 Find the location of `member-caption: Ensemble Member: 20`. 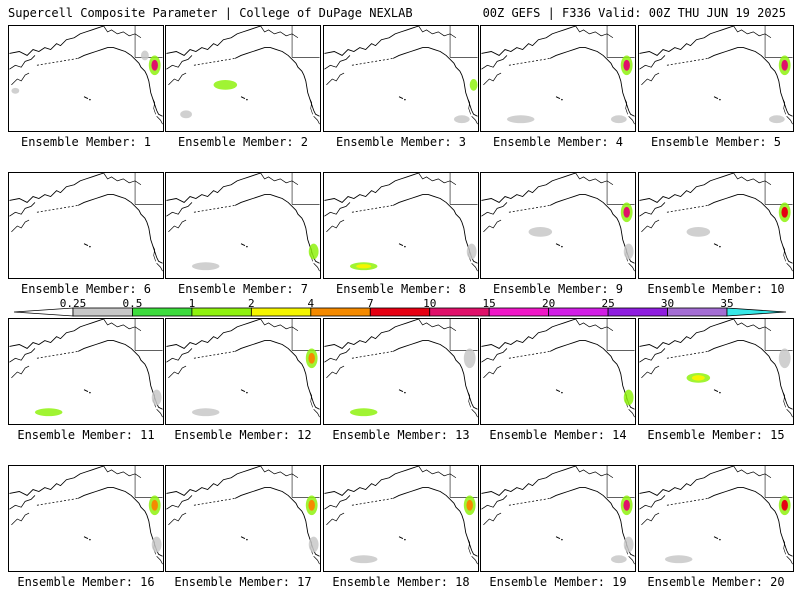

member-caption: Ensemble Member: 20 is located at coordinates (716, 582).